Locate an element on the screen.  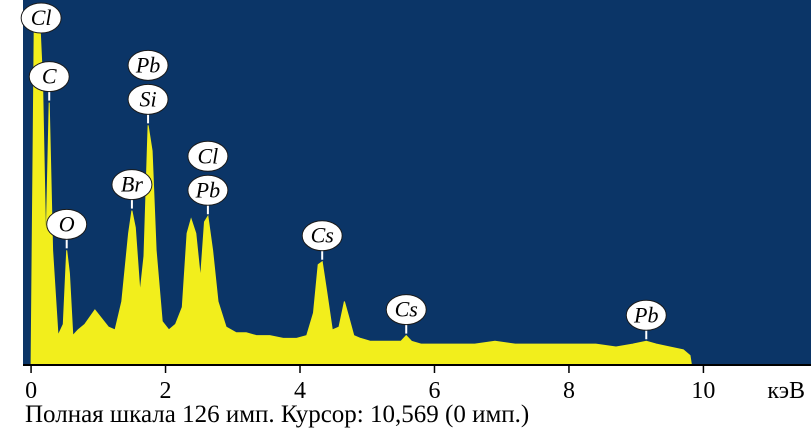
peak-label-o: O is located at coordinates (67, 223).